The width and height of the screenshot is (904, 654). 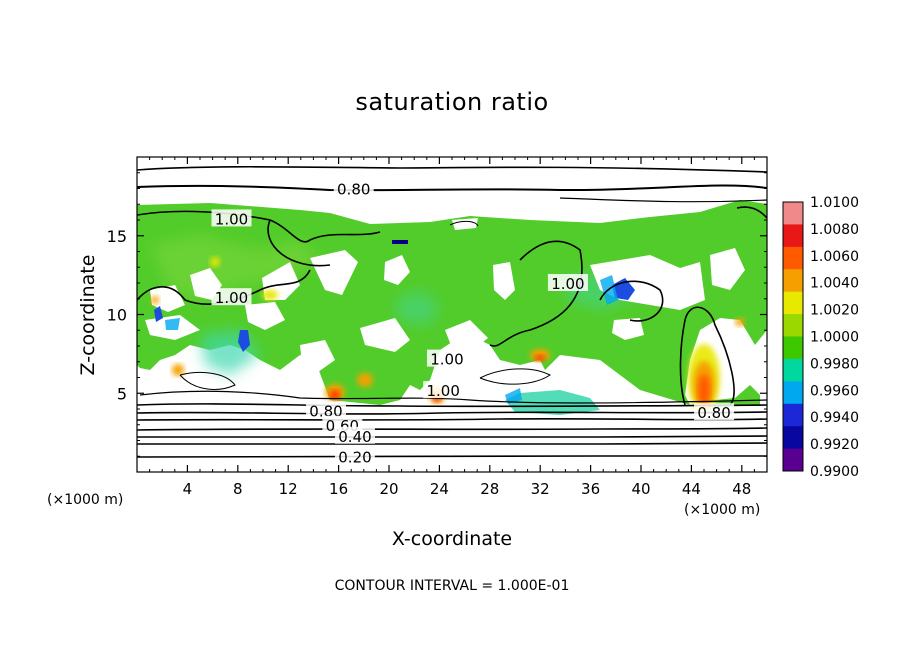 I want to click on colorbar-label: 0.9960, so click(x=834, y=391).